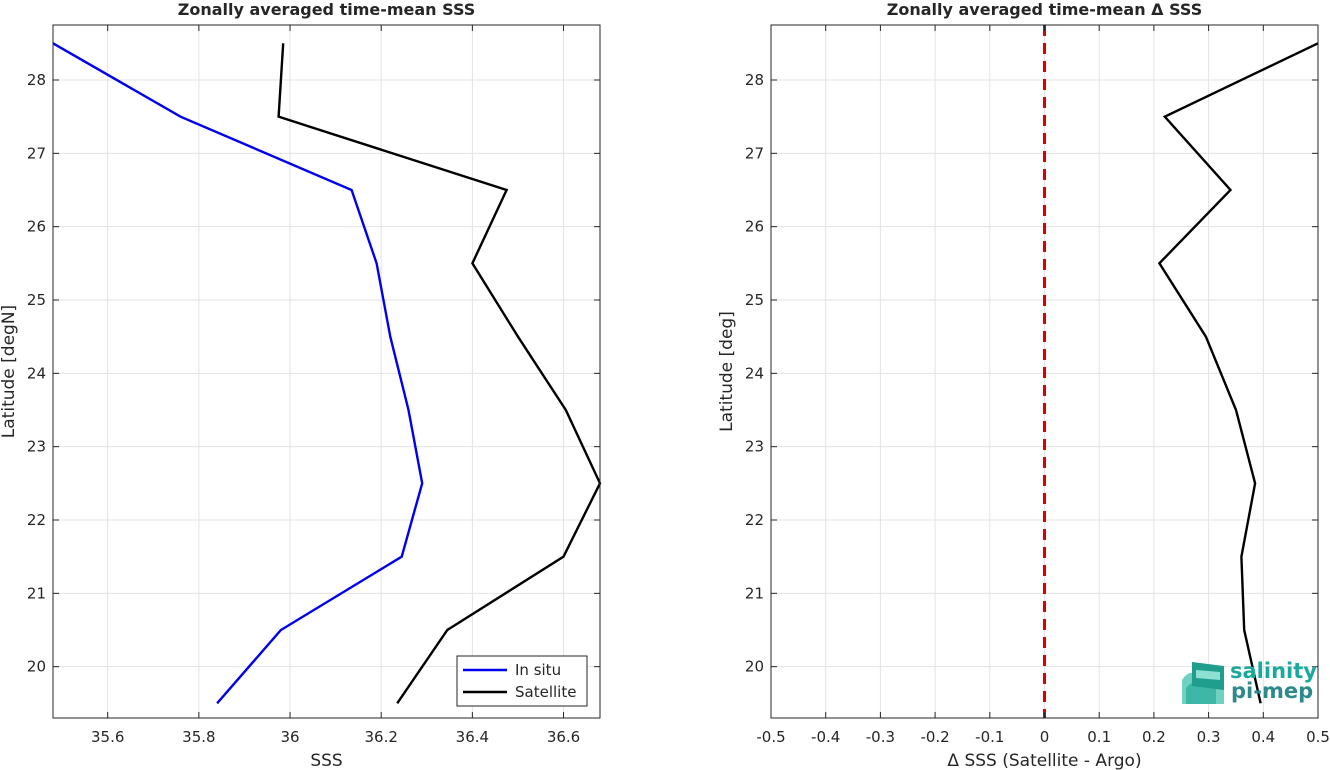 The image size is (1330, 770). Describe the element at coordinates (545, 692) in the screenshot. I see `legend-label: Satellite` at that location.